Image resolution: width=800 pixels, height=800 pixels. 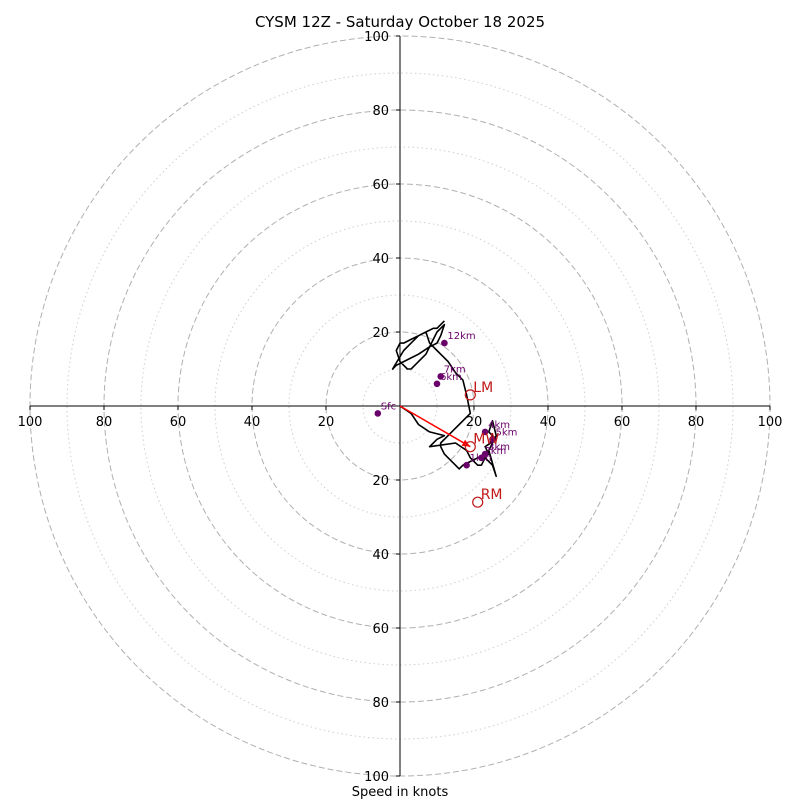 I want to click on storm-motion-markers: LM MW RM, so click(x=483, y=444).